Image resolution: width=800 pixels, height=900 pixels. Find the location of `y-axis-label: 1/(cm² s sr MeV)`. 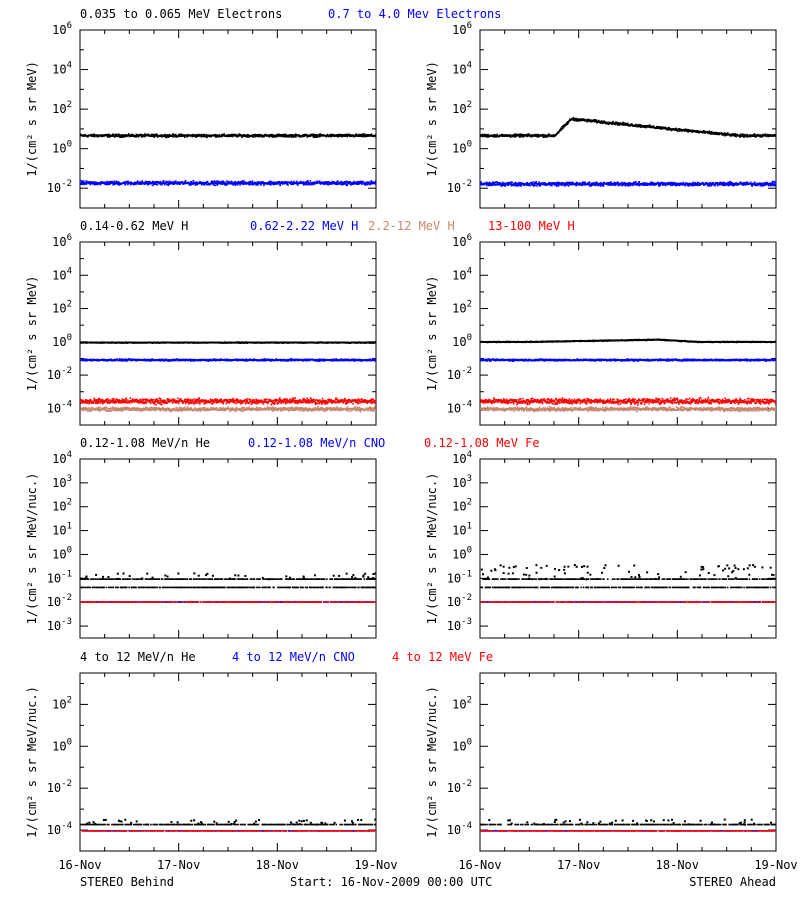

y-axis-label: 1/(cm² s sr MeV) is located at coordinates (432, 119).